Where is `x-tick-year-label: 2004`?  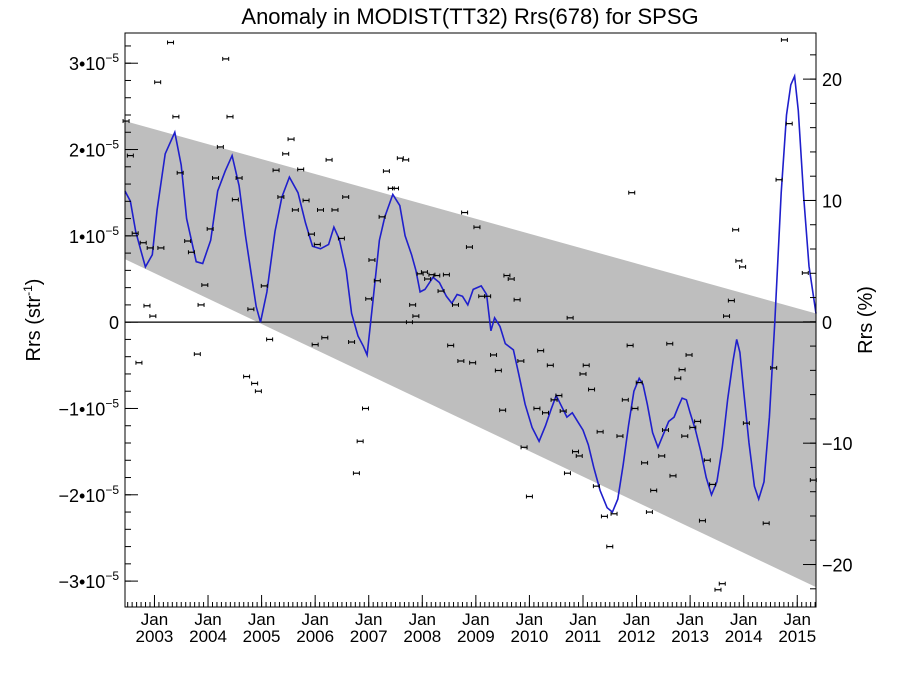
x-tick-year-label: 2004 is located at coordinates (208, 636).